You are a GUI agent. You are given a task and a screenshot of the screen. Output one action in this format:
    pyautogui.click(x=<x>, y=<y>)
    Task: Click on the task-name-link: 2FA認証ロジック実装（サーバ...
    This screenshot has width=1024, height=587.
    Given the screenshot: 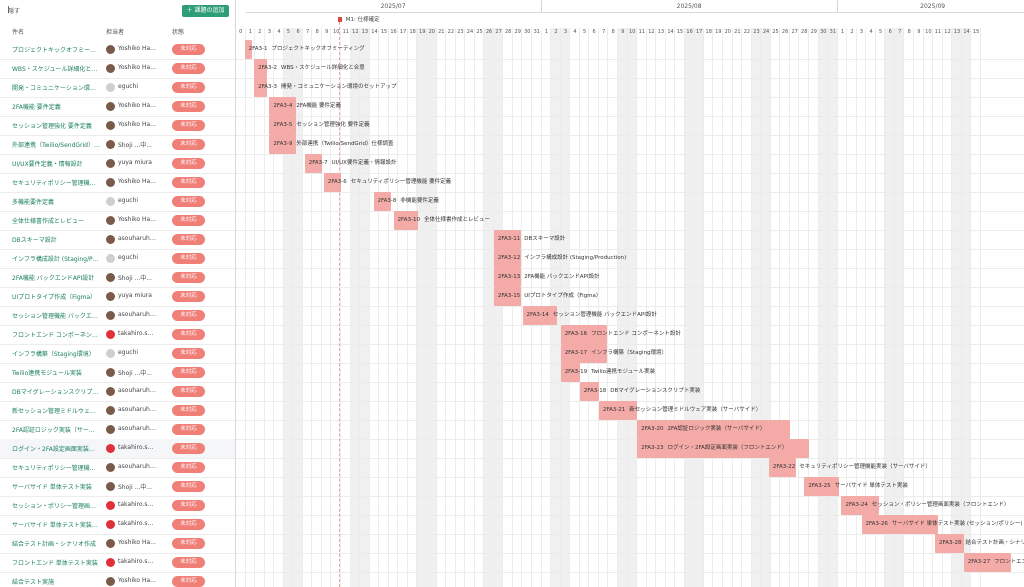 What is the action you would take?
    pyautogui.click(x=56, y=430)
    